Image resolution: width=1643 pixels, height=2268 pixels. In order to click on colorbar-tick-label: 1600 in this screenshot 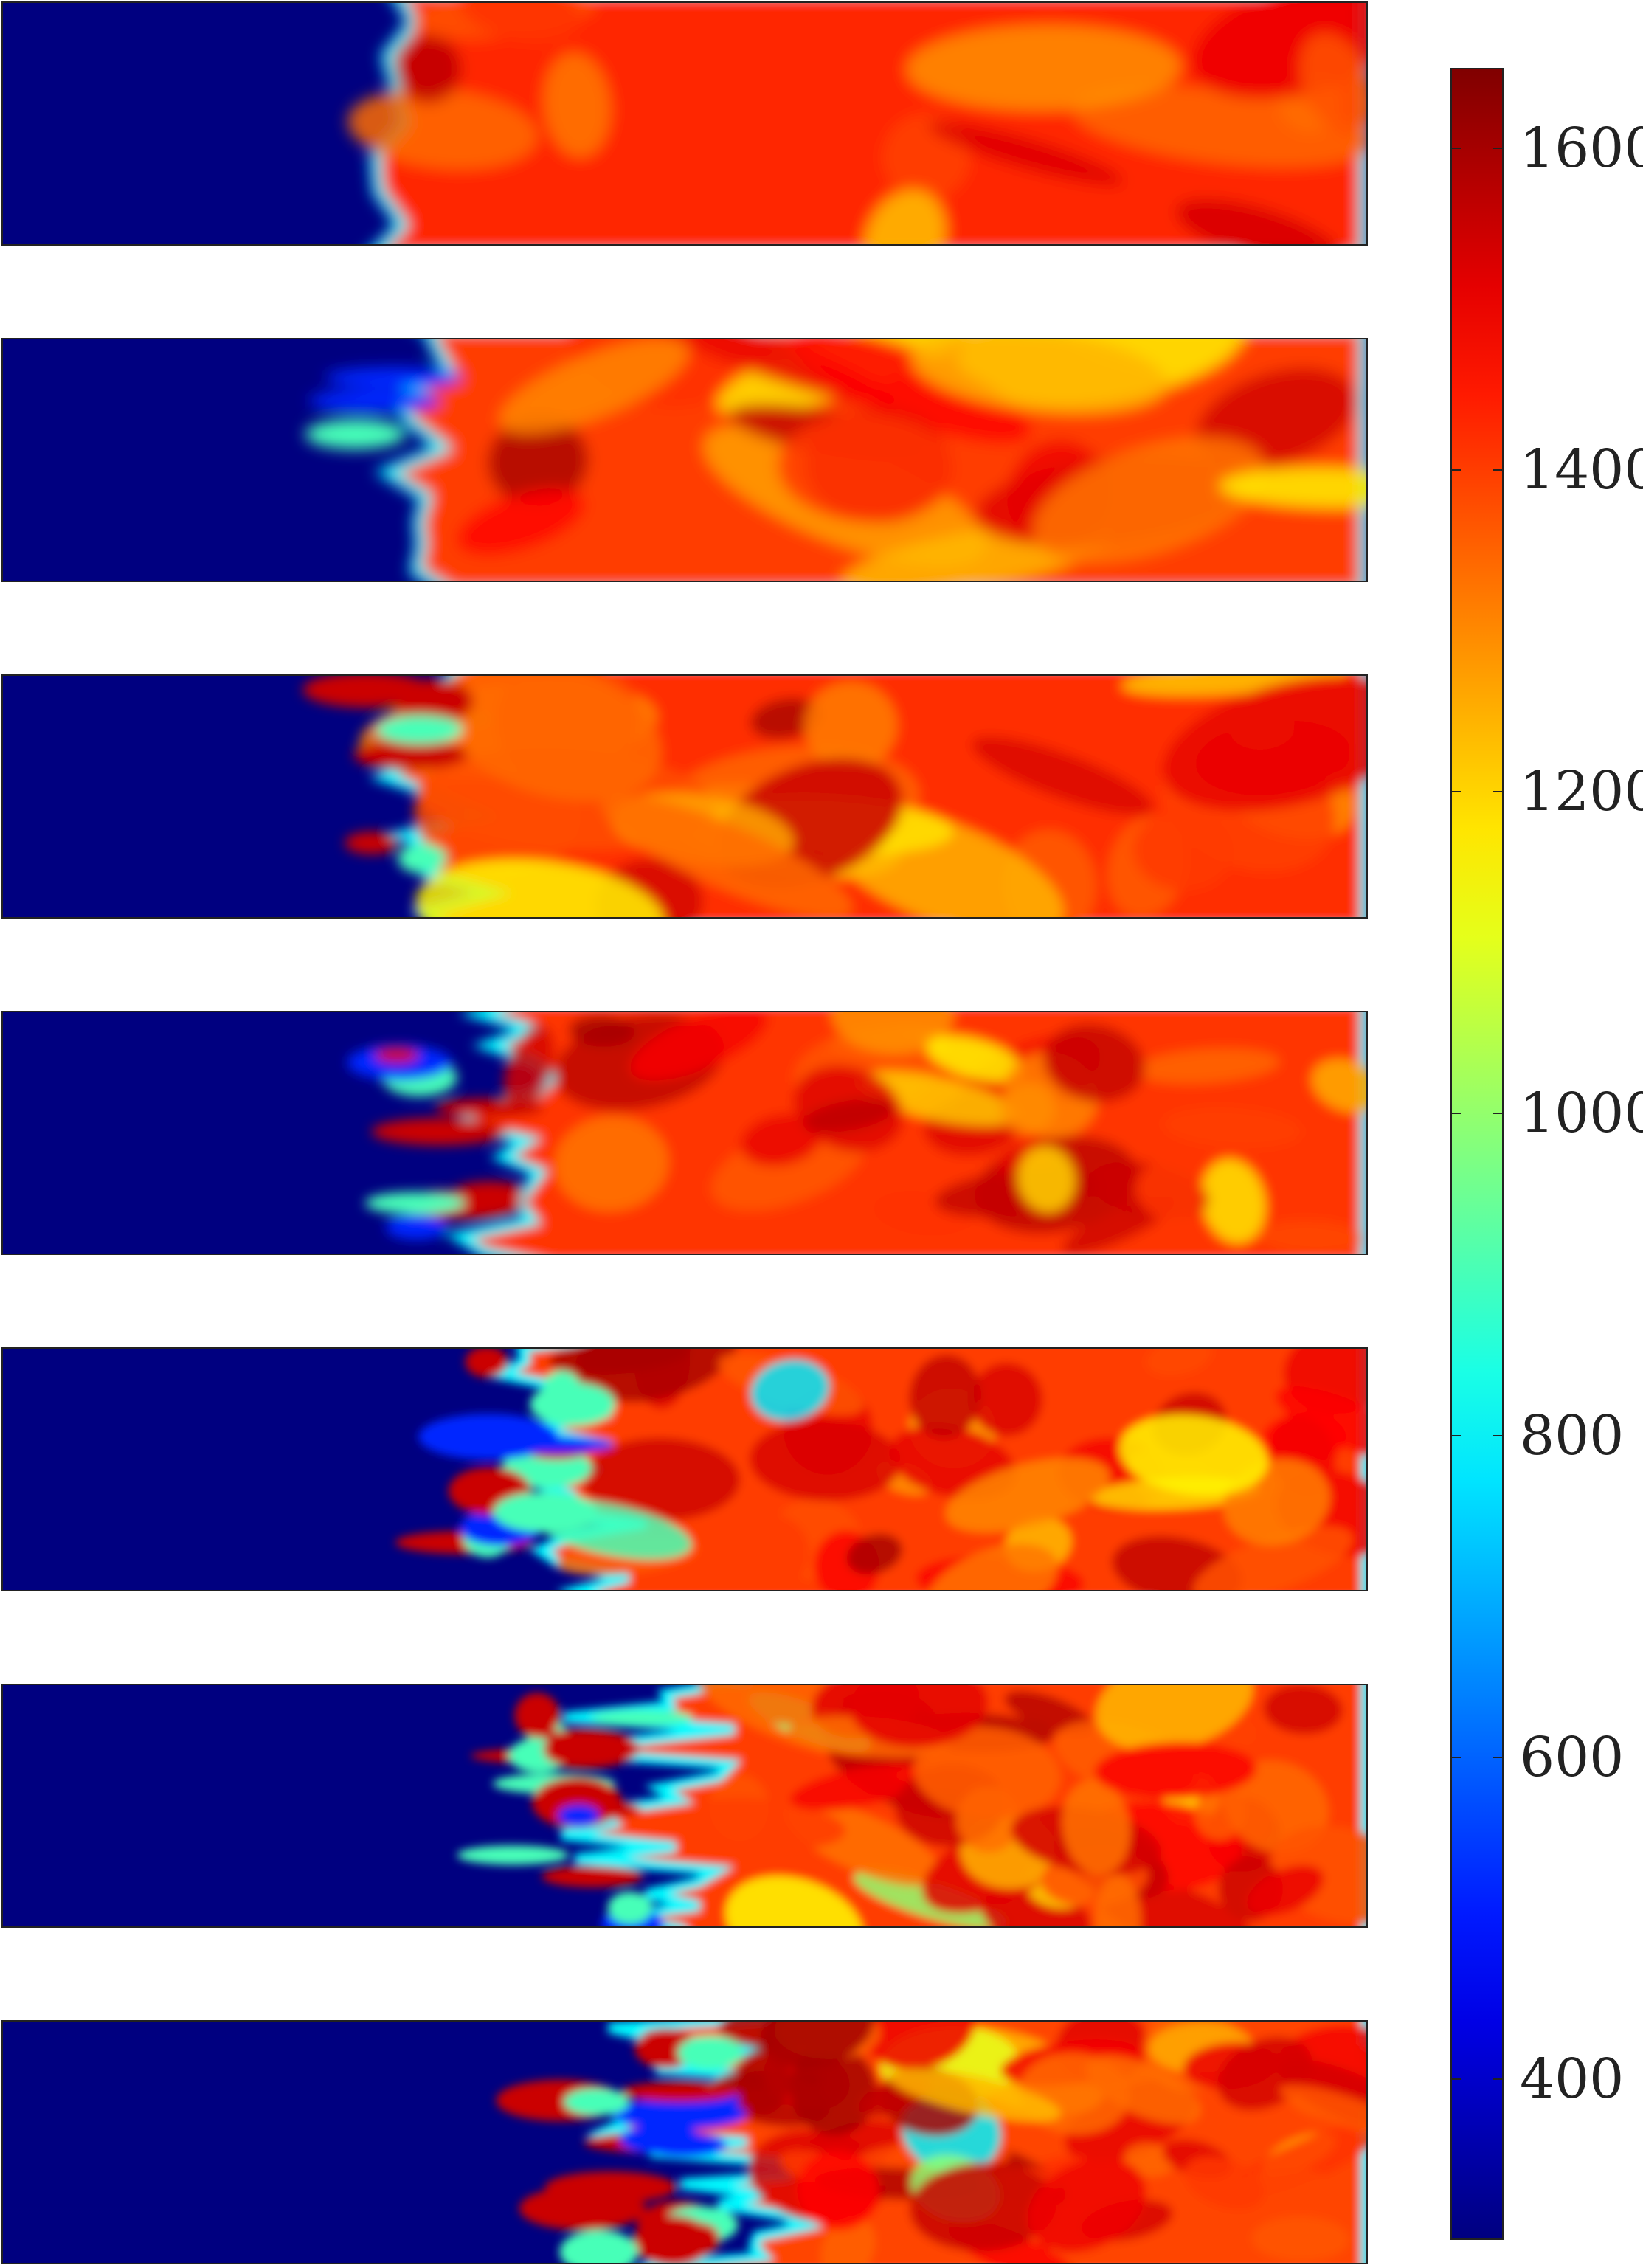, I will do `click(1581, 149)`.